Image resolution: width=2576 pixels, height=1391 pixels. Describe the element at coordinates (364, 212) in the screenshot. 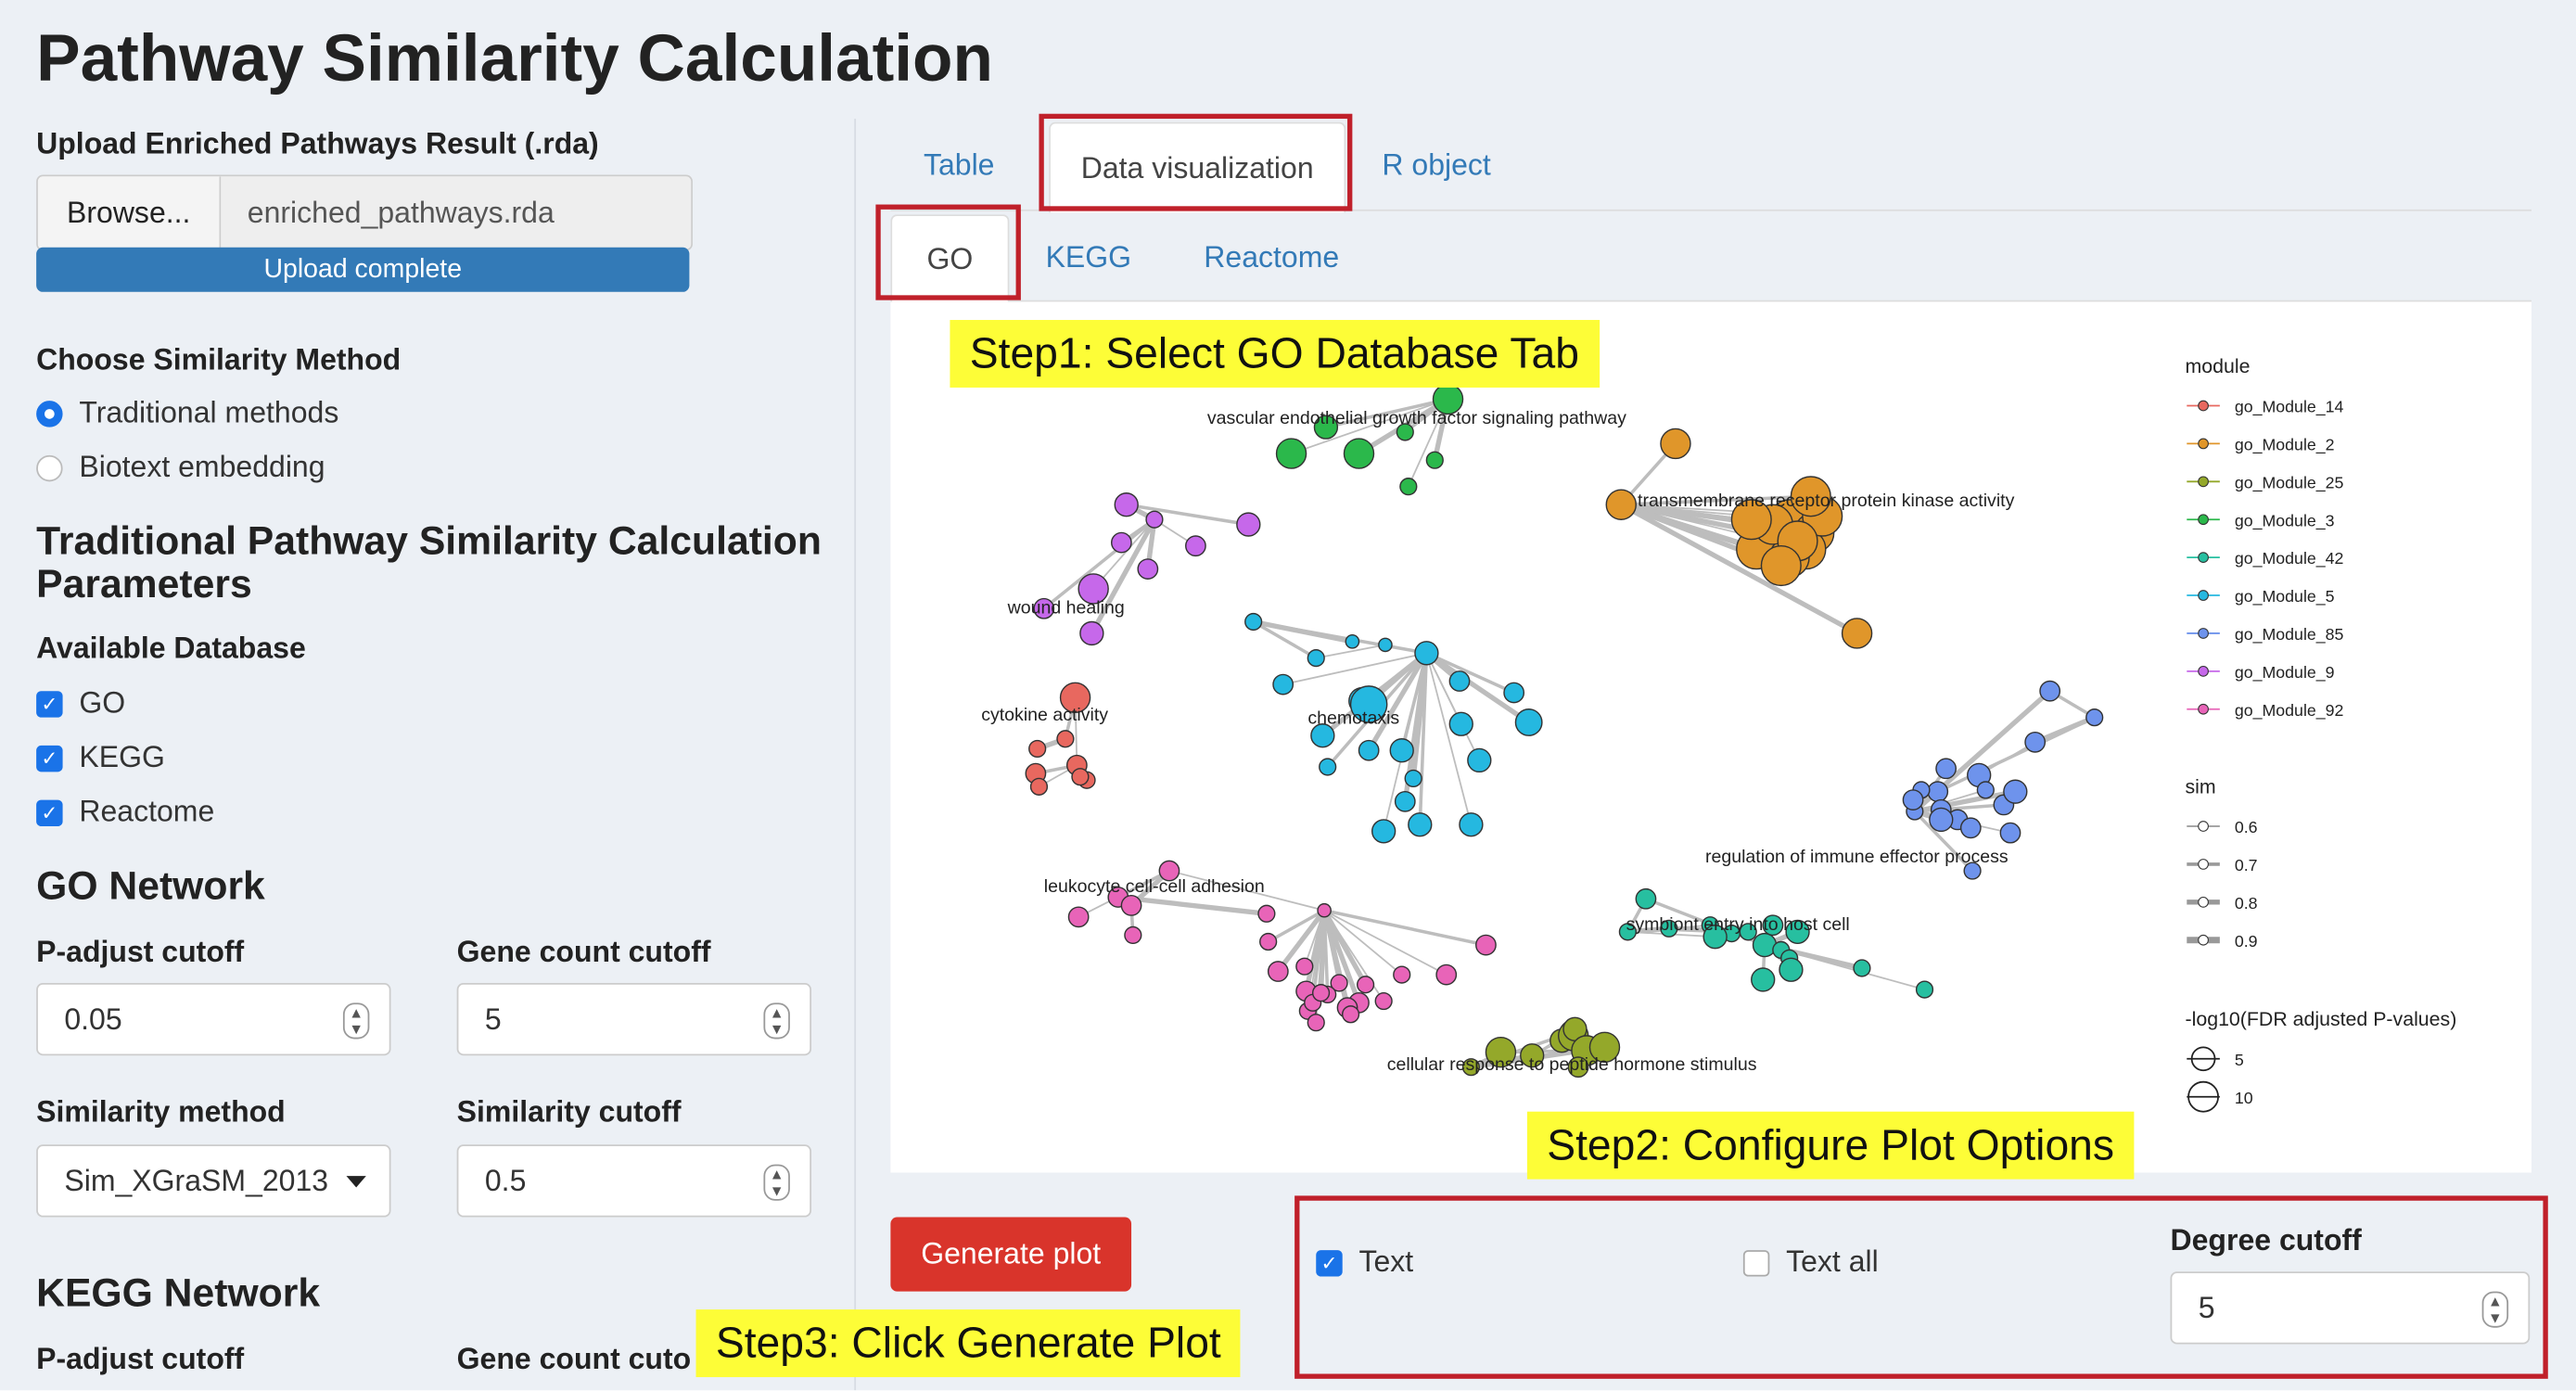

I see `file-upload-input: Browse... enriched_pathways.rda` at that location.